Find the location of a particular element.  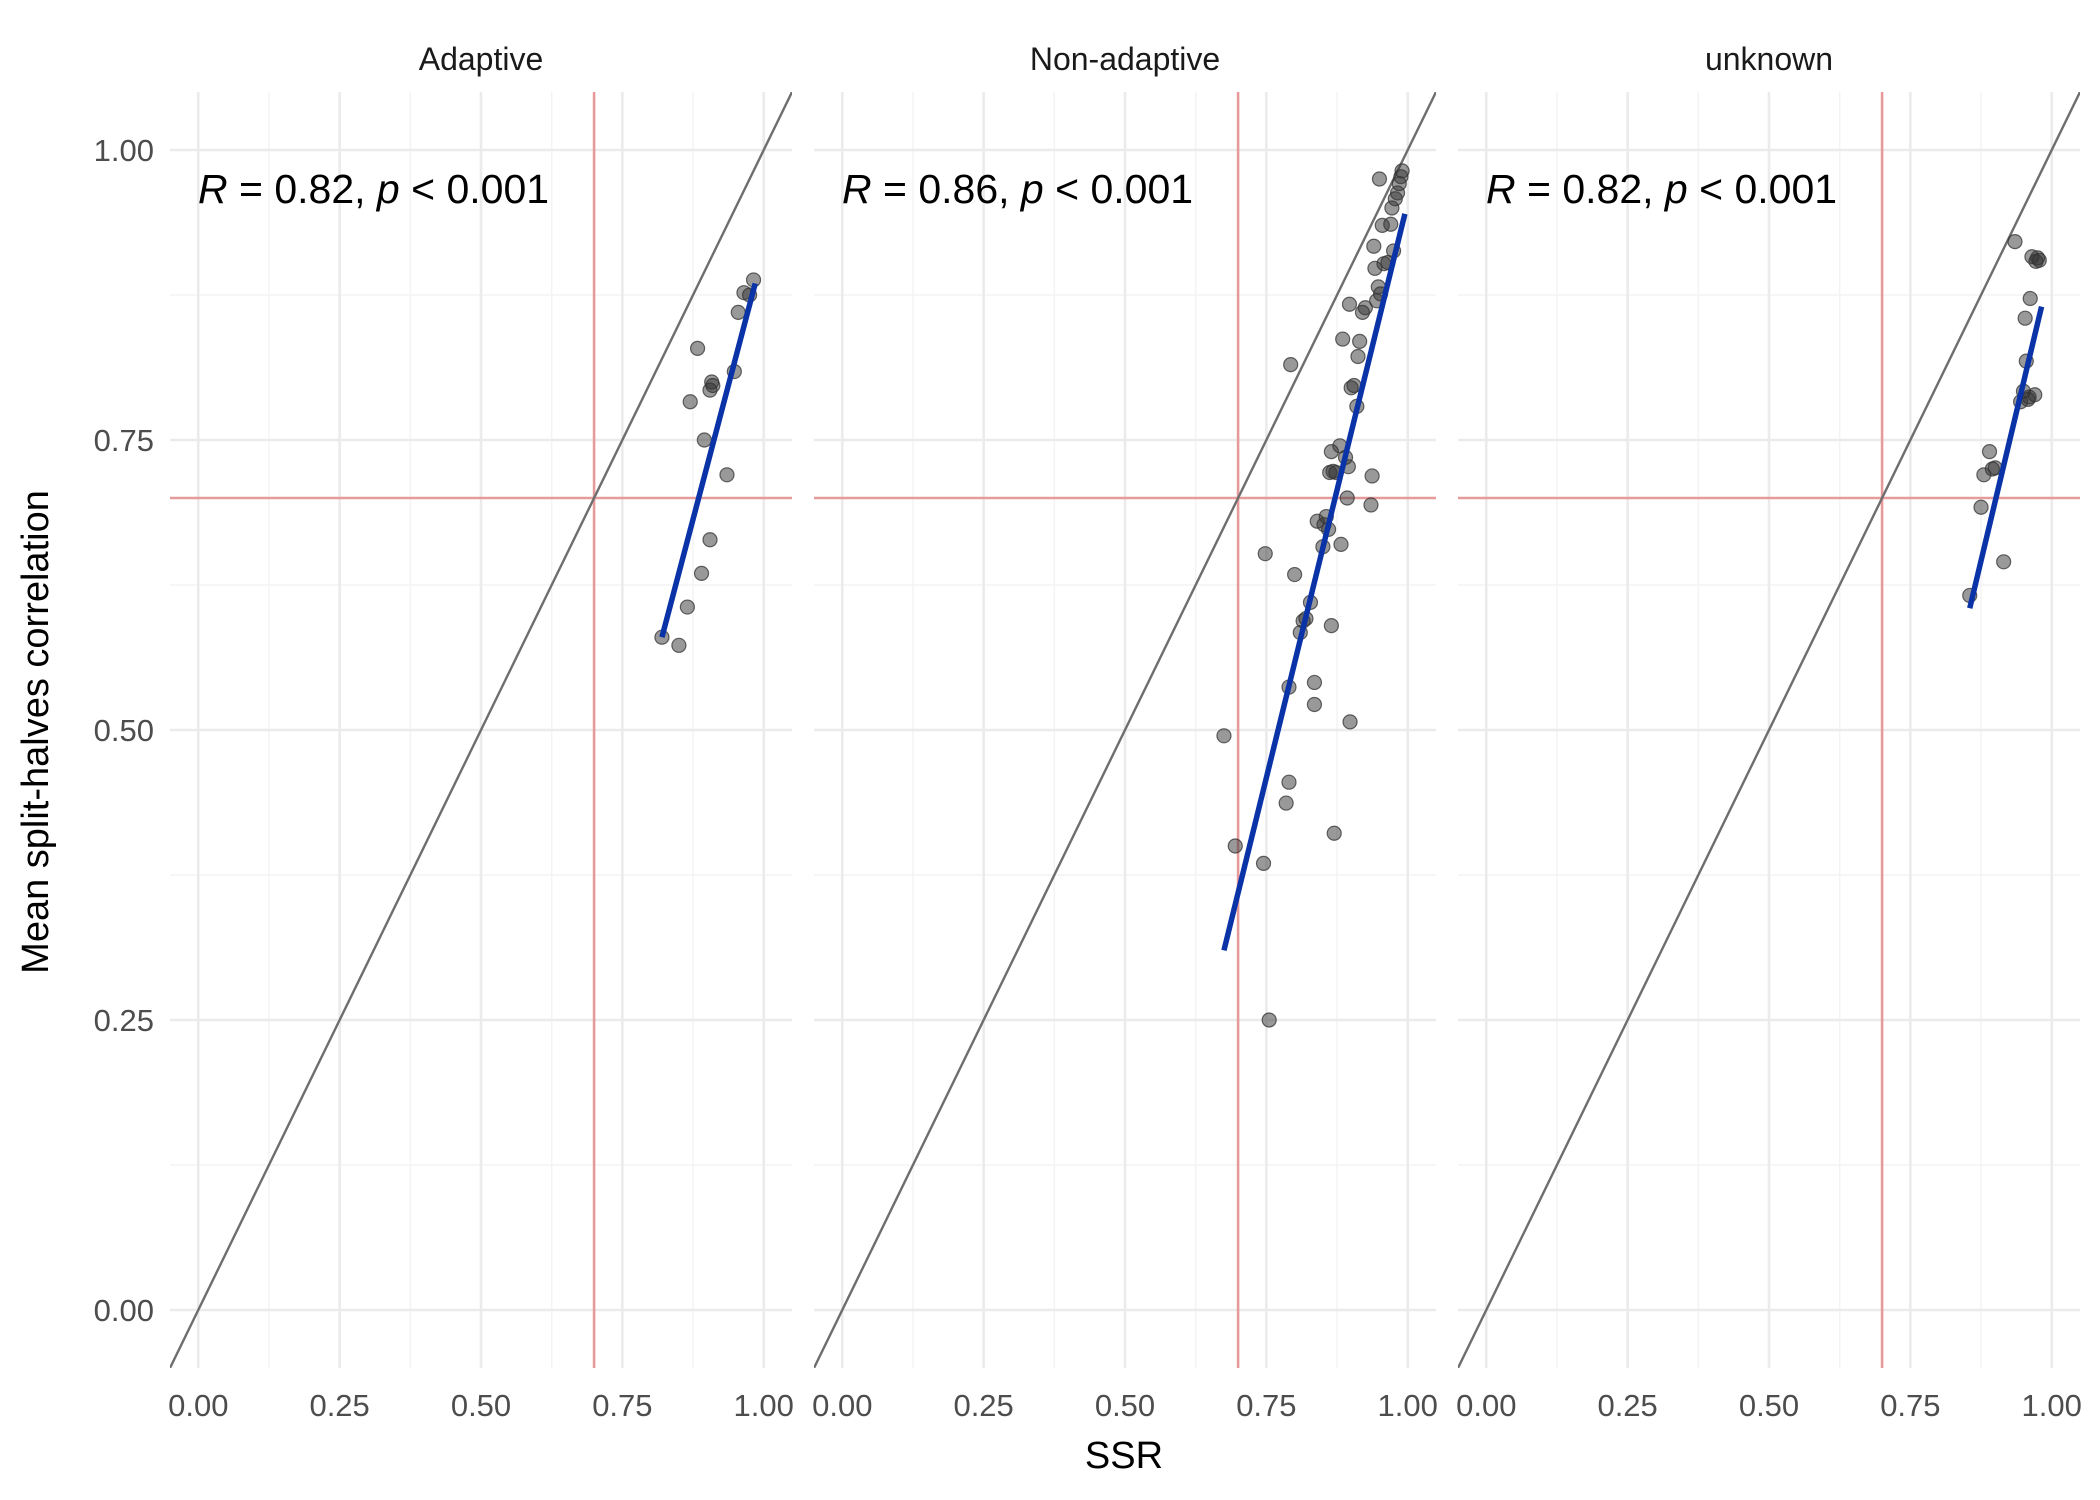

y-axis-title: Mean split-halves correlation is located at coordinates (36, 732).